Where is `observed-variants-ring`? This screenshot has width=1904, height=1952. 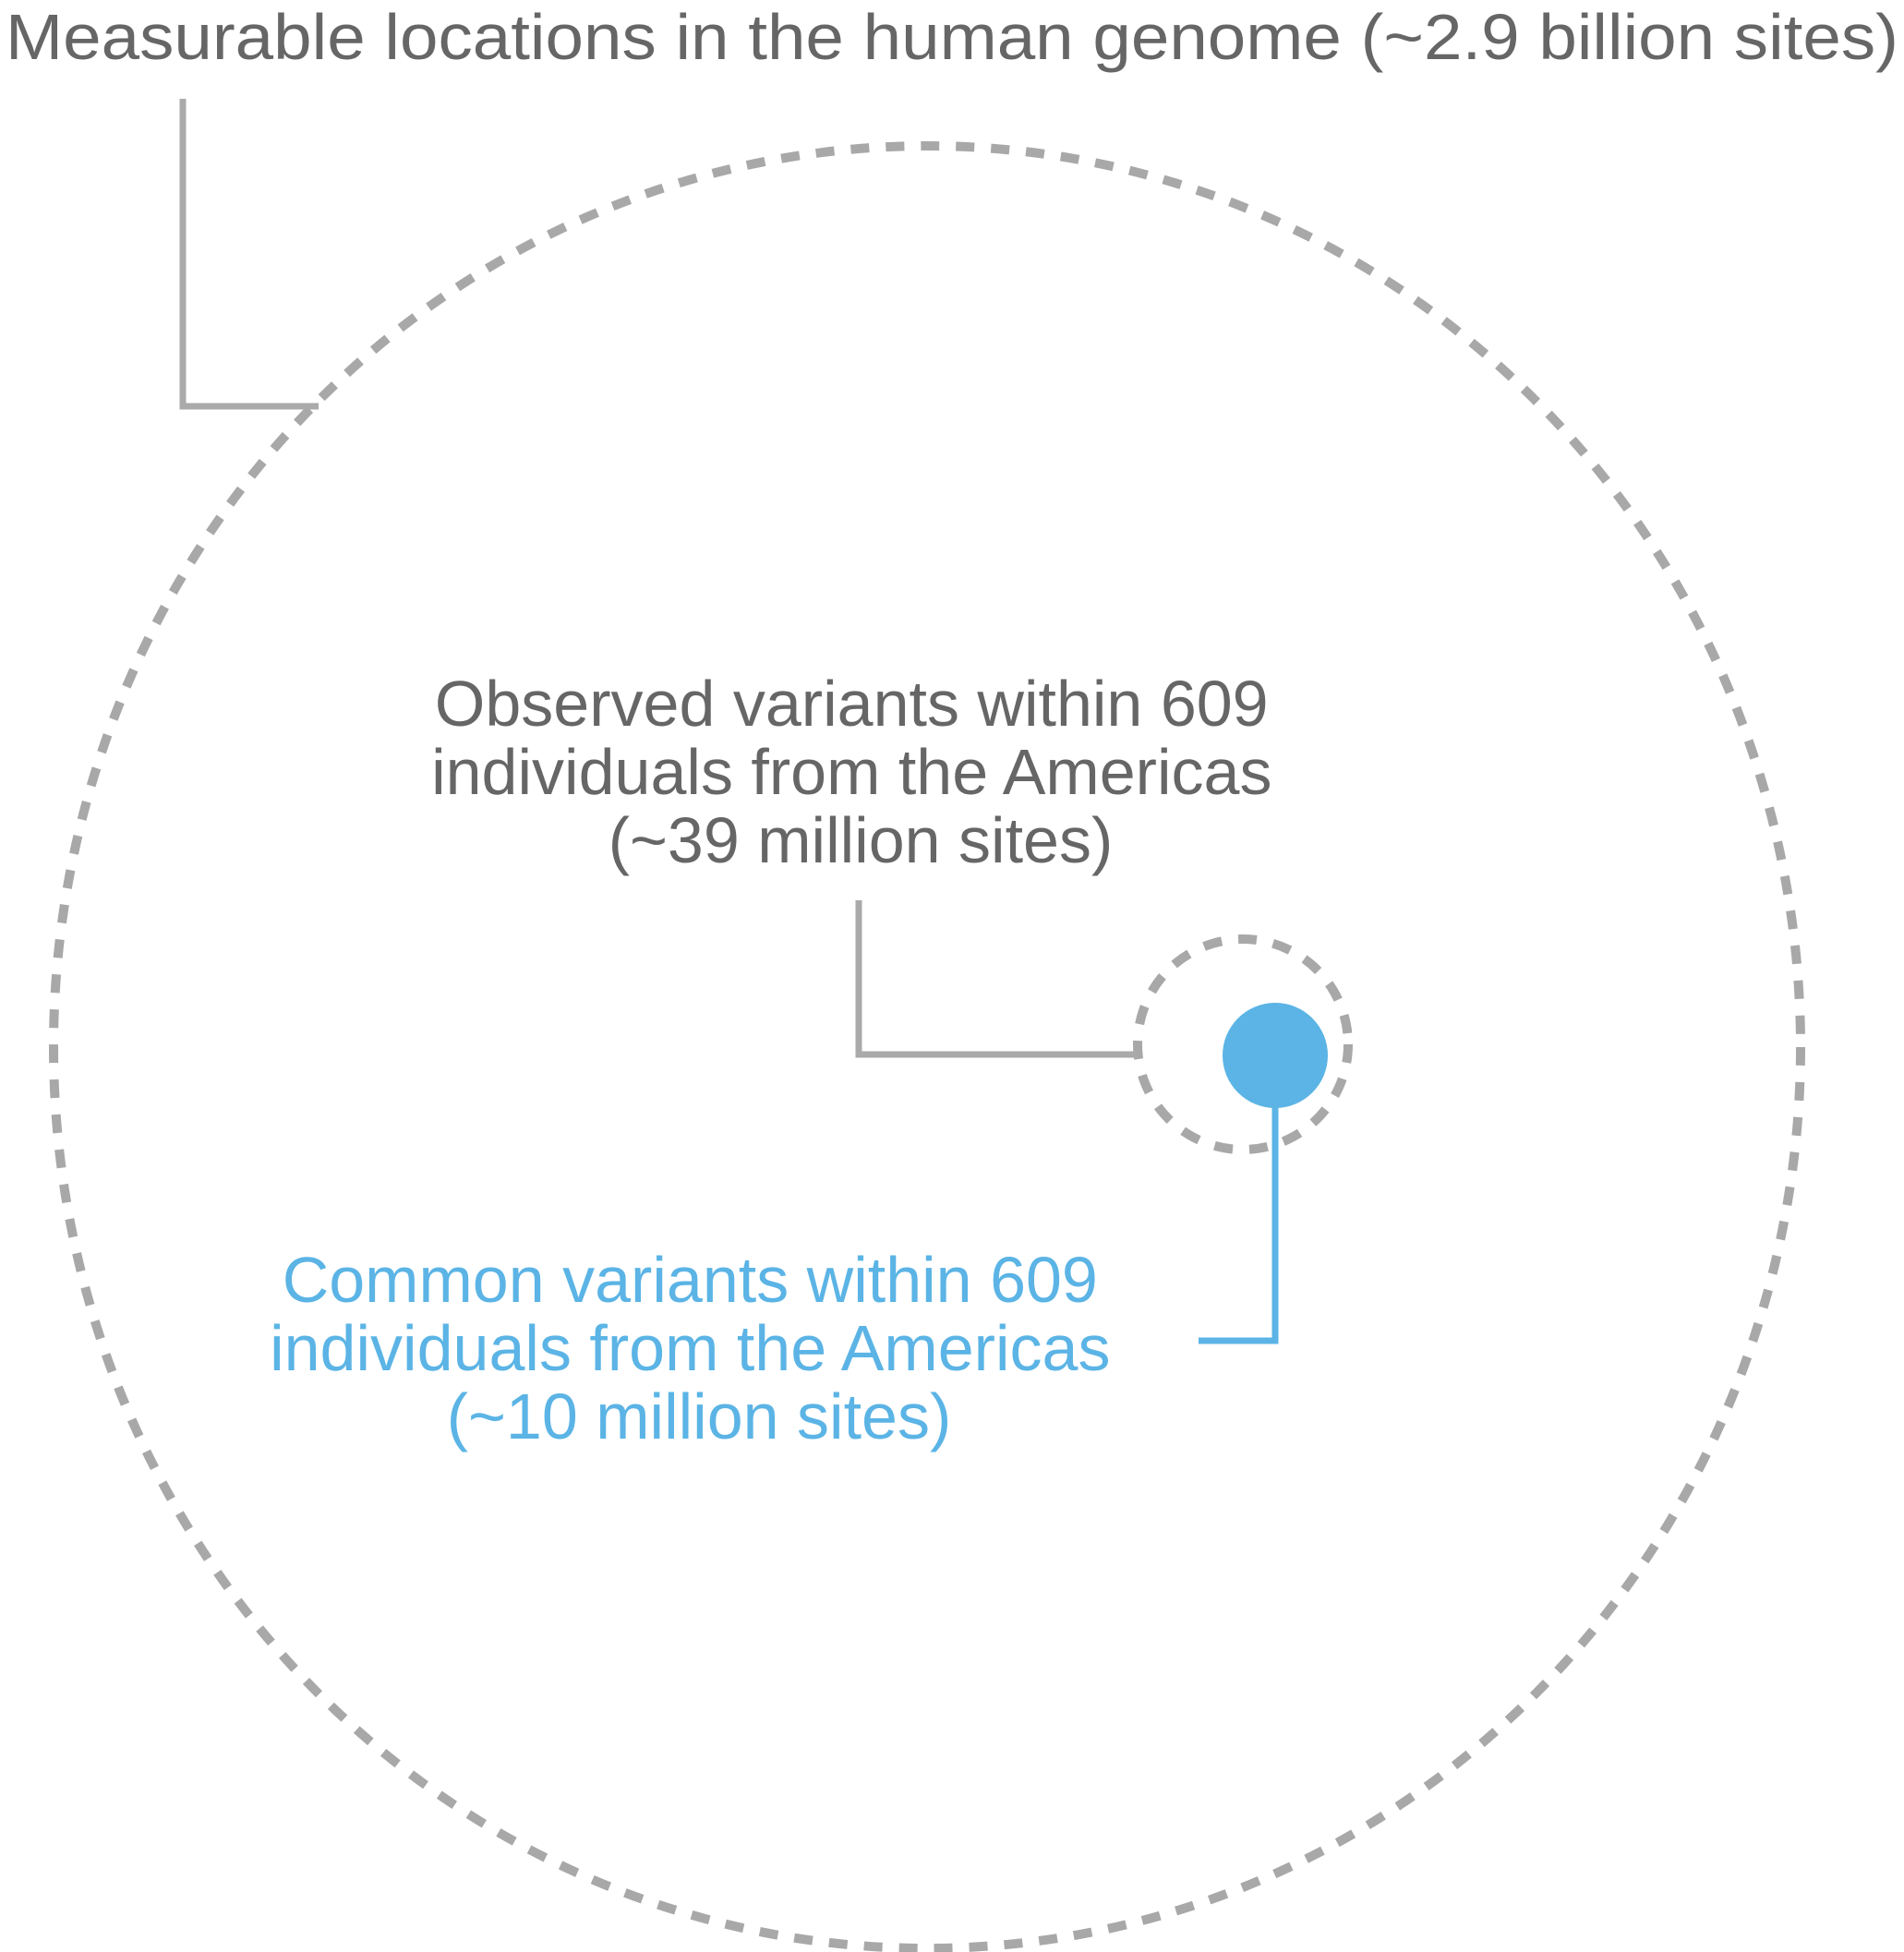
observed-variants-ring is located at coordinates (1243, 1044).